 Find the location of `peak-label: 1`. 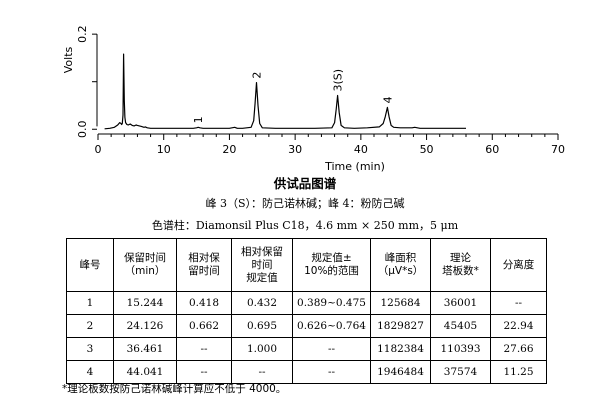

peak-label: 1 is located at coordinates (198, 119).